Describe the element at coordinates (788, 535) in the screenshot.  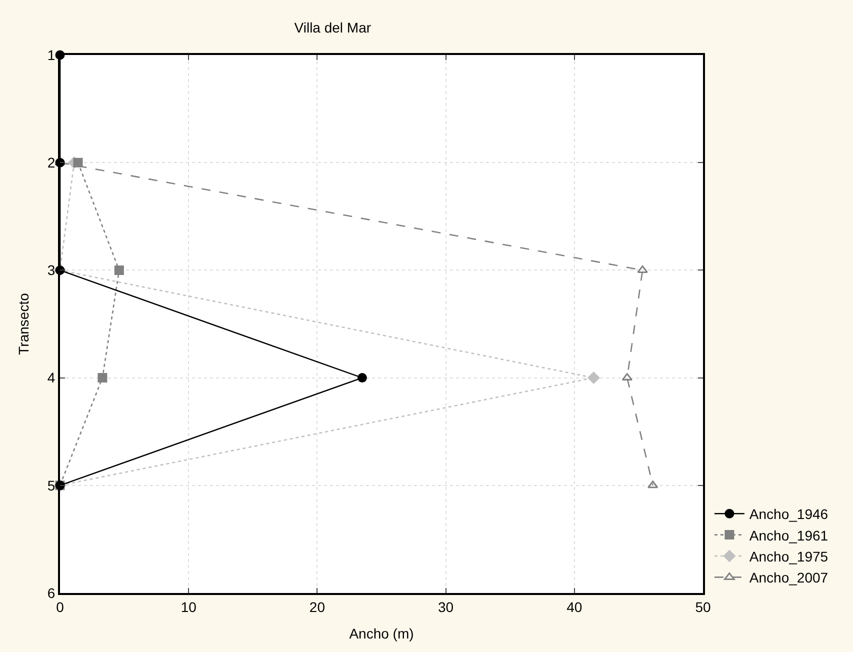
I see `legend-label: Ancho_1961` at that location.